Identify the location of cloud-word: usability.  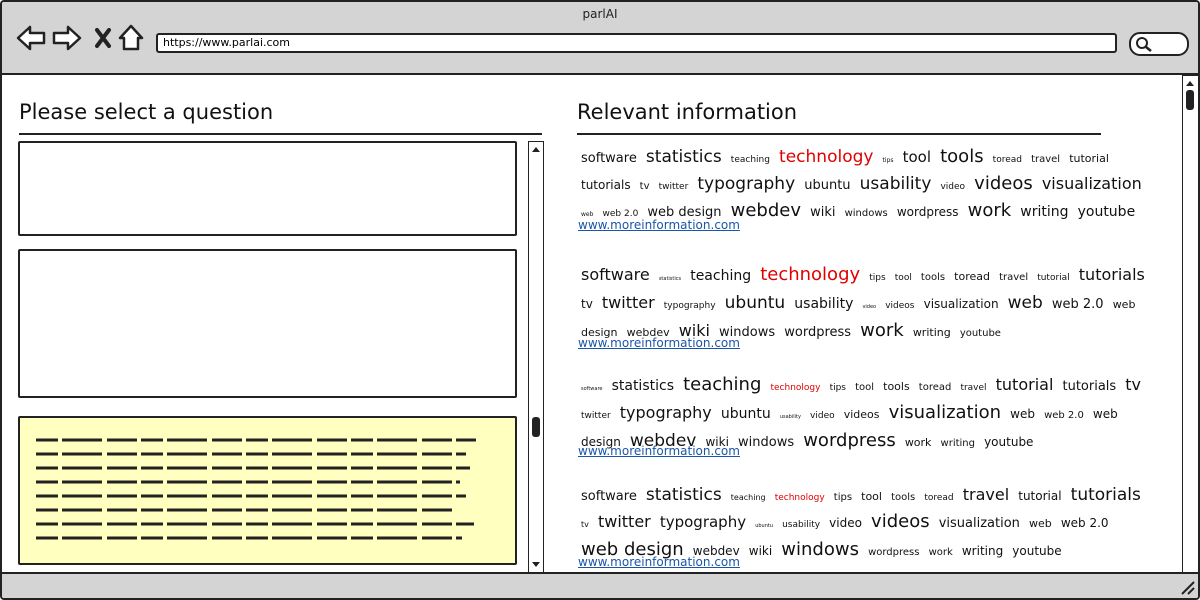
(824, 304).